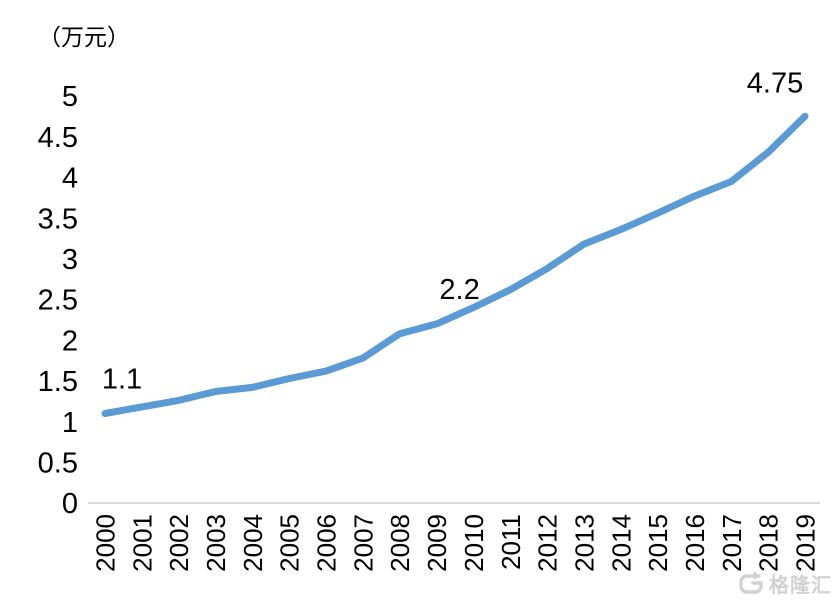  I want to click on x-tick-label: 2011, so click(511, 542).